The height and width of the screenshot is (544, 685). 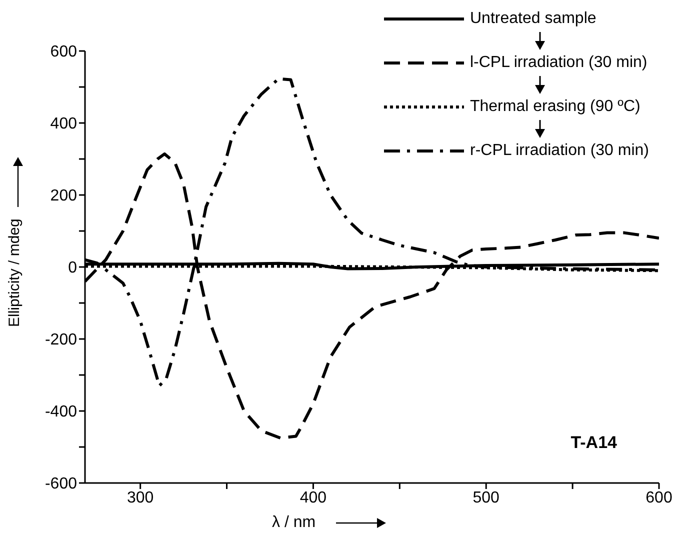 I want to click on x-tick-label: 400, so click(x=313, y=497).